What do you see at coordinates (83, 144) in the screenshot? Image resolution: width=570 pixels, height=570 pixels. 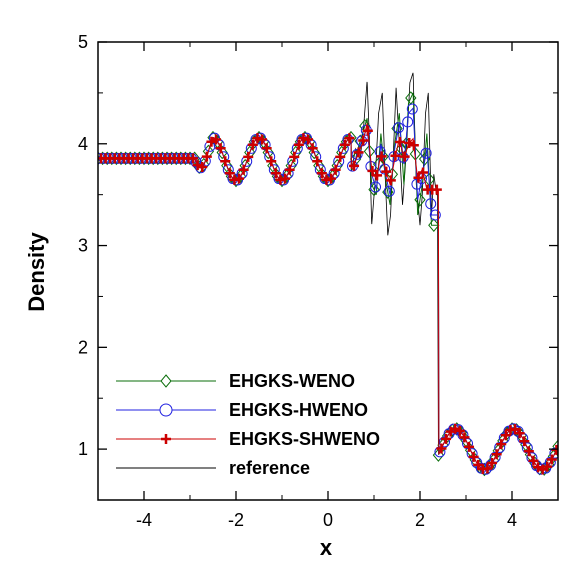 I see `y-tick-label: 4` at bounding box center [83, 144].